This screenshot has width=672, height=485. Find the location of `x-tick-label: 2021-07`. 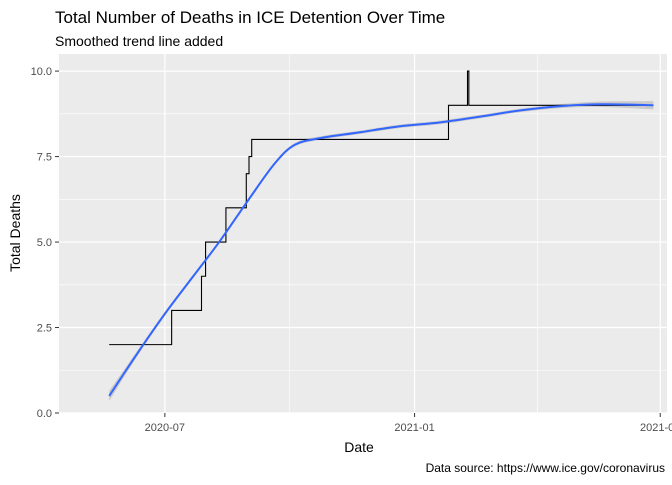

x-tick-label: 2021-07 is located at coordinates (656, 428).